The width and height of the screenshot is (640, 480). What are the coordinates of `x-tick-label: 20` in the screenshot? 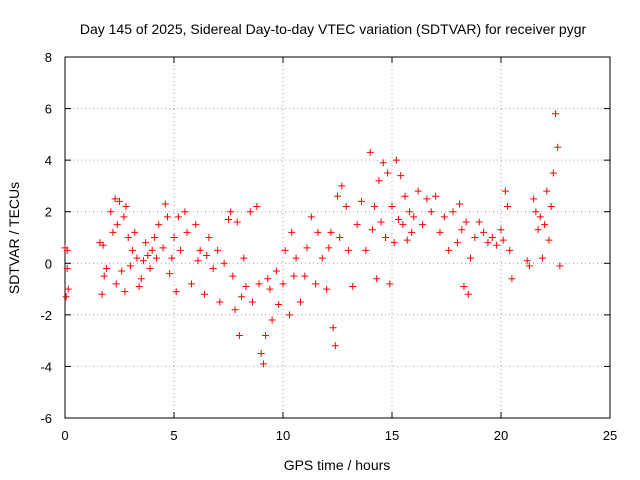 It's located at (501, 435).